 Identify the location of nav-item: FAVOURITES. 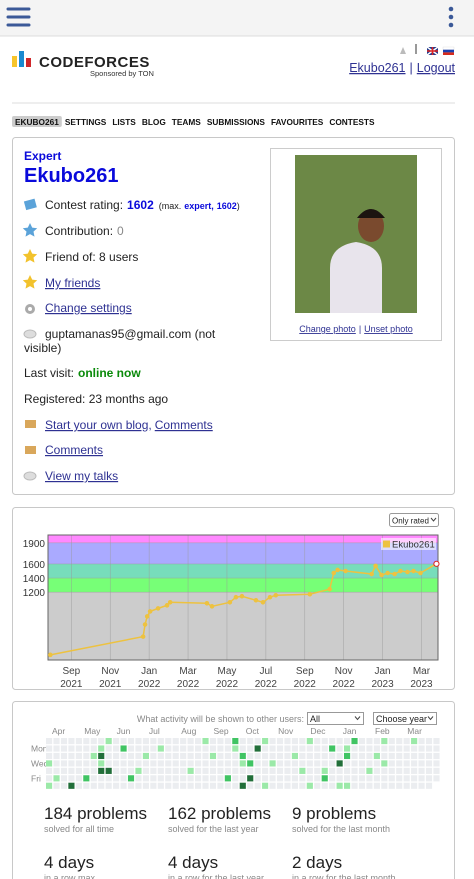
(297, 122).